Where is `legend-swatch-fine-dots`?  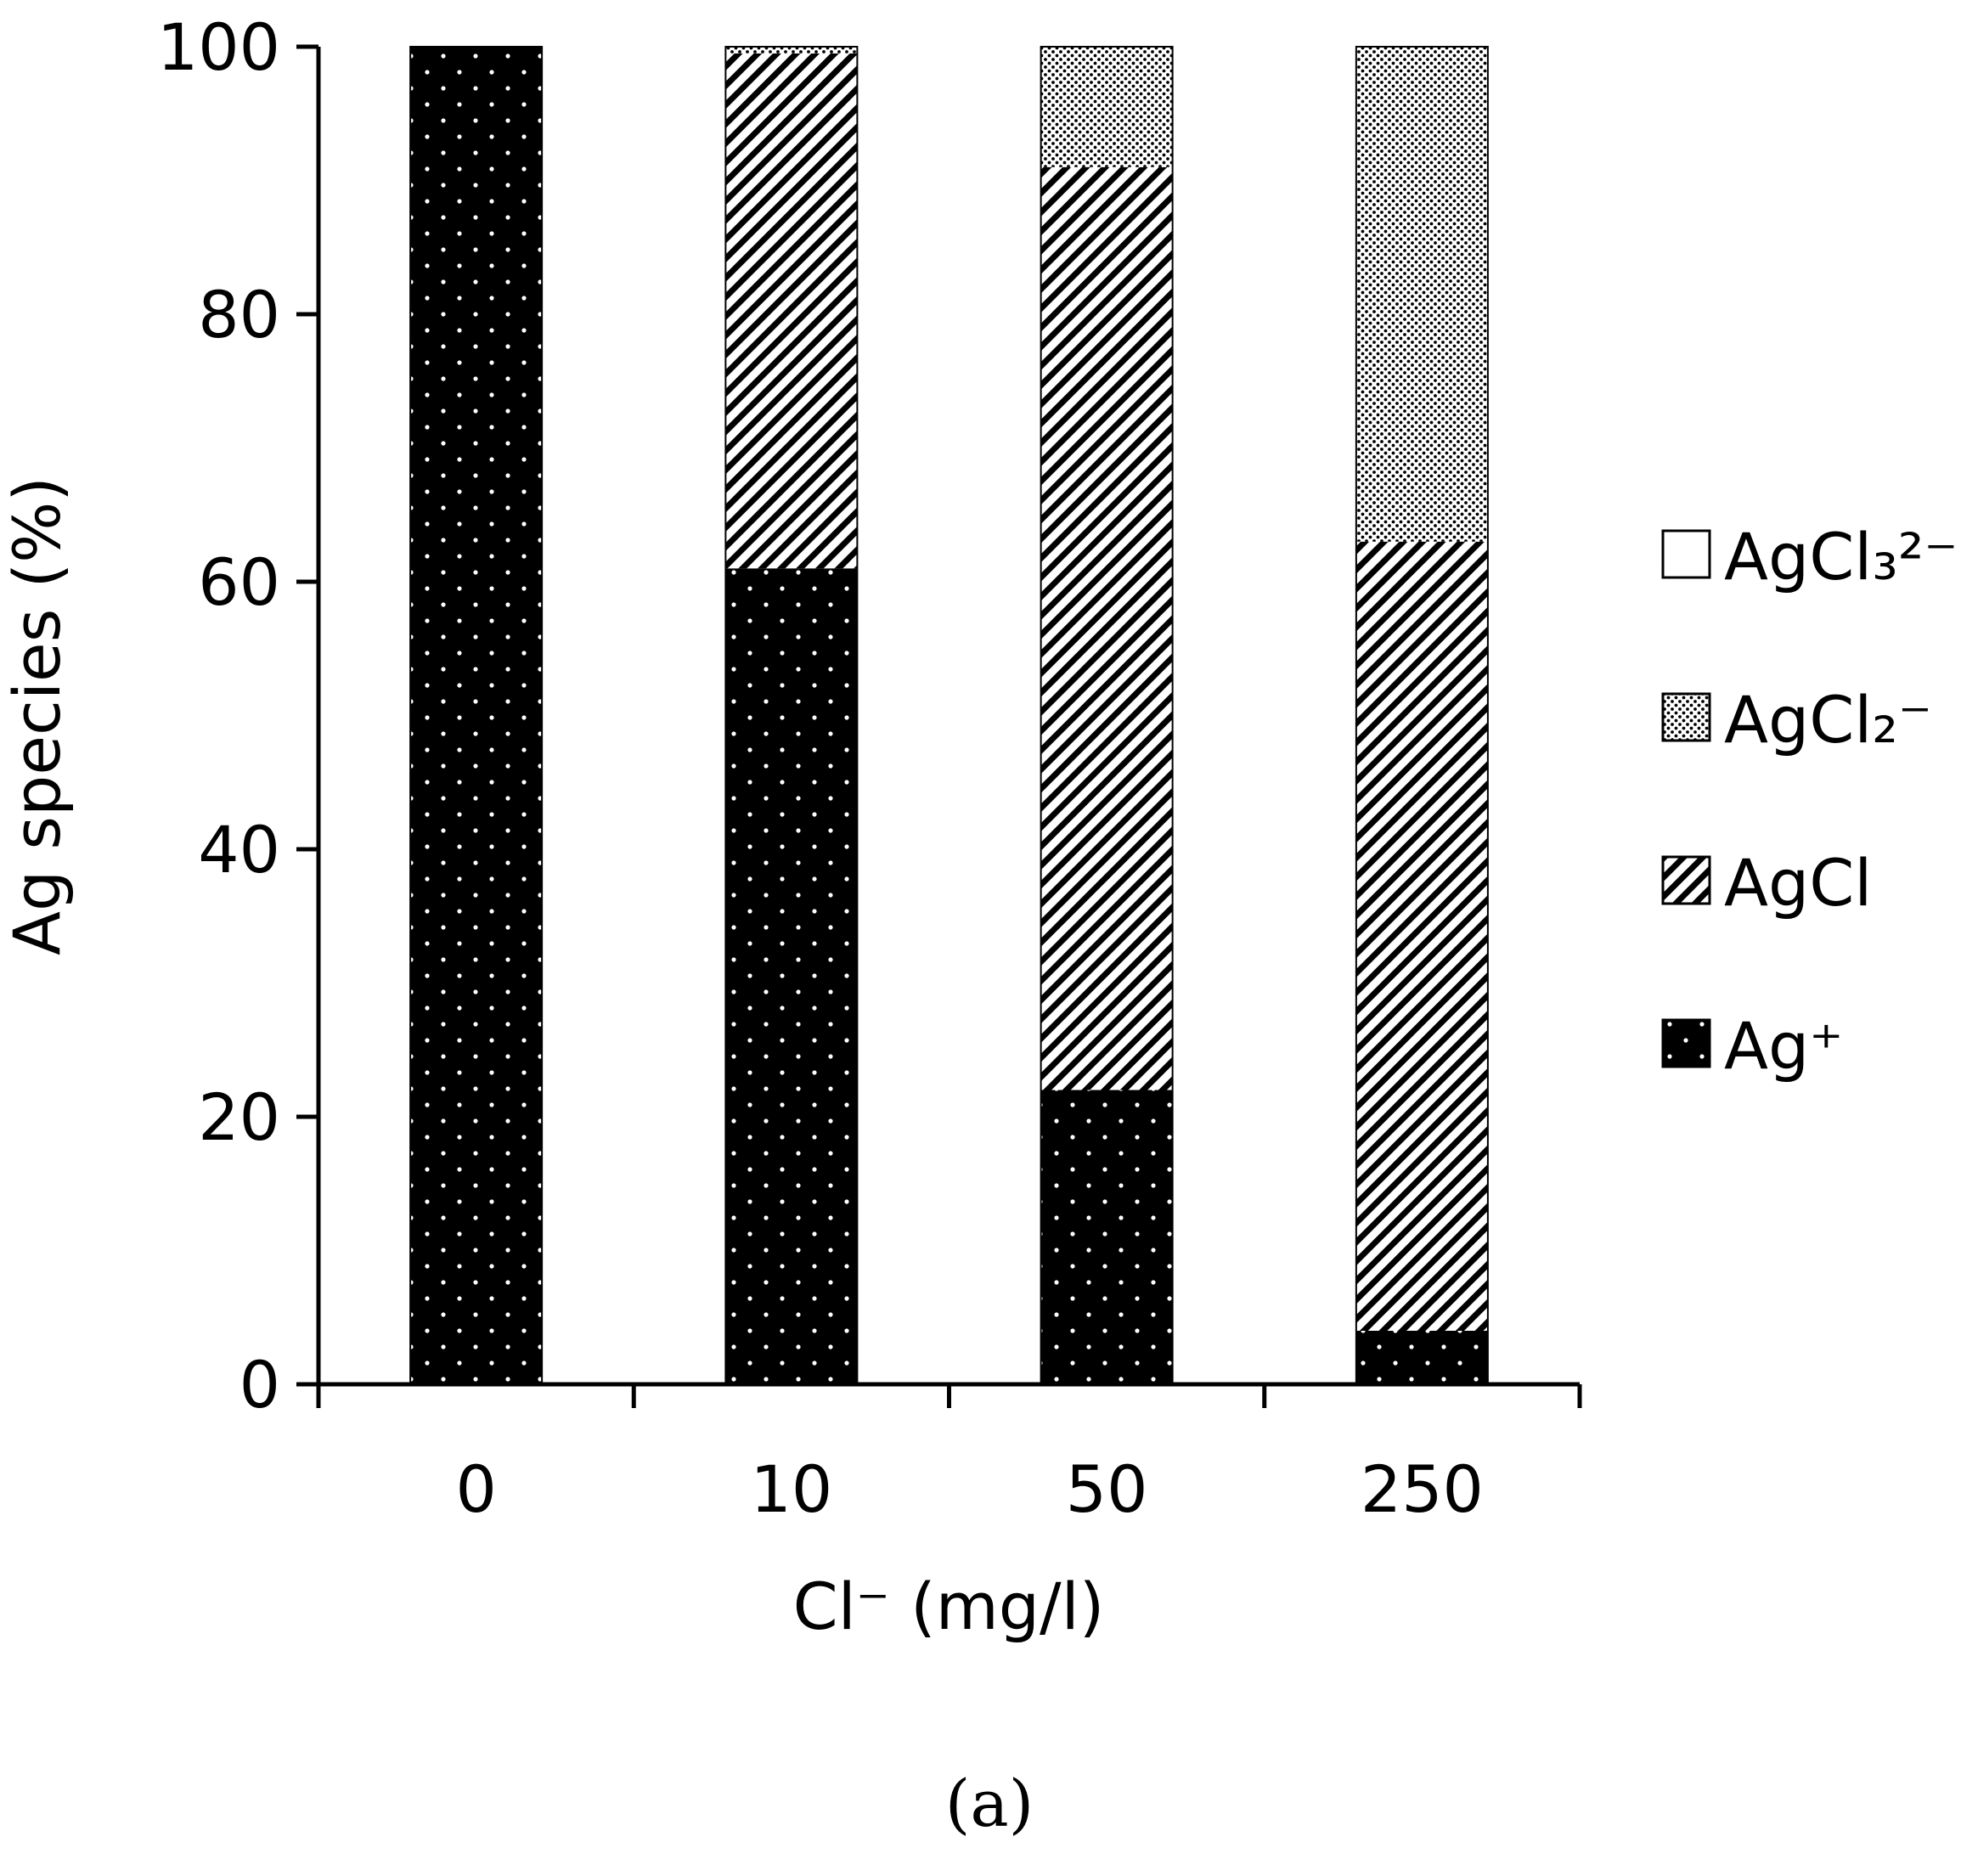 legend-swatch-fine-dots is located at coordinates (1686, 717).